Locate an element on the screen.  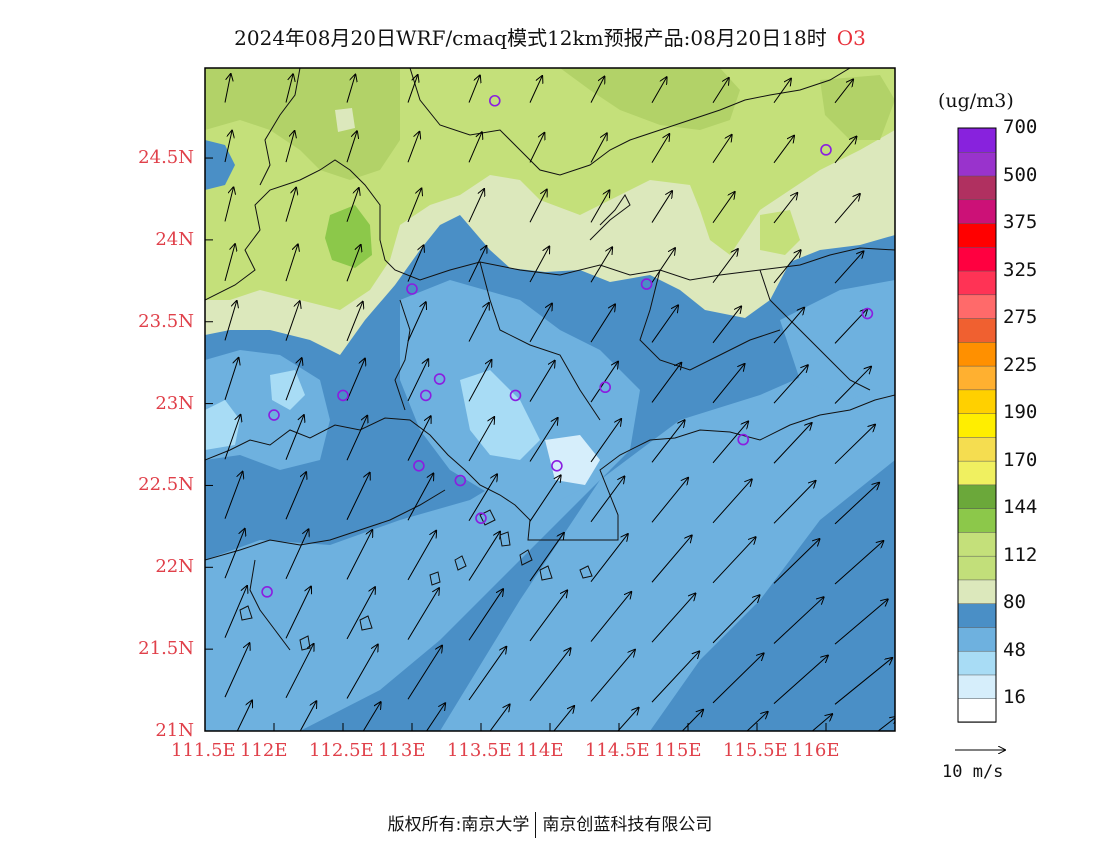
boundary-southwest is located at coordinates (325, 525).